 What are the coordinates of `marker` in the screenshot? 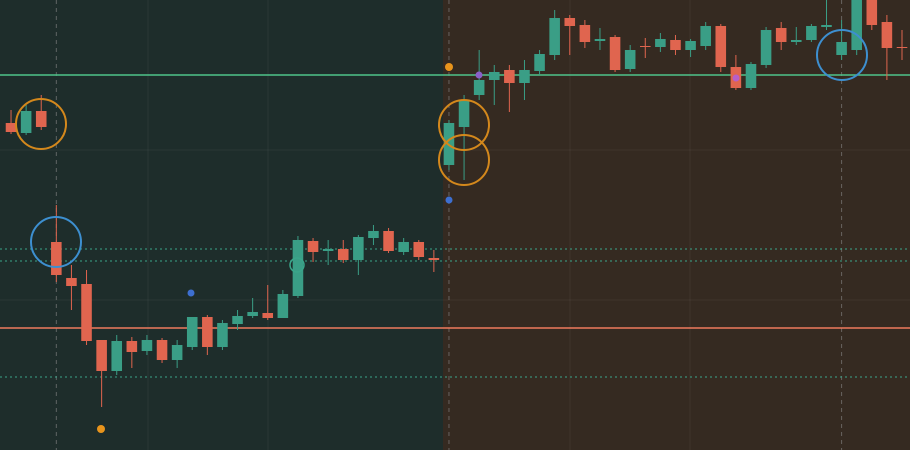 It's located at (297, 265).